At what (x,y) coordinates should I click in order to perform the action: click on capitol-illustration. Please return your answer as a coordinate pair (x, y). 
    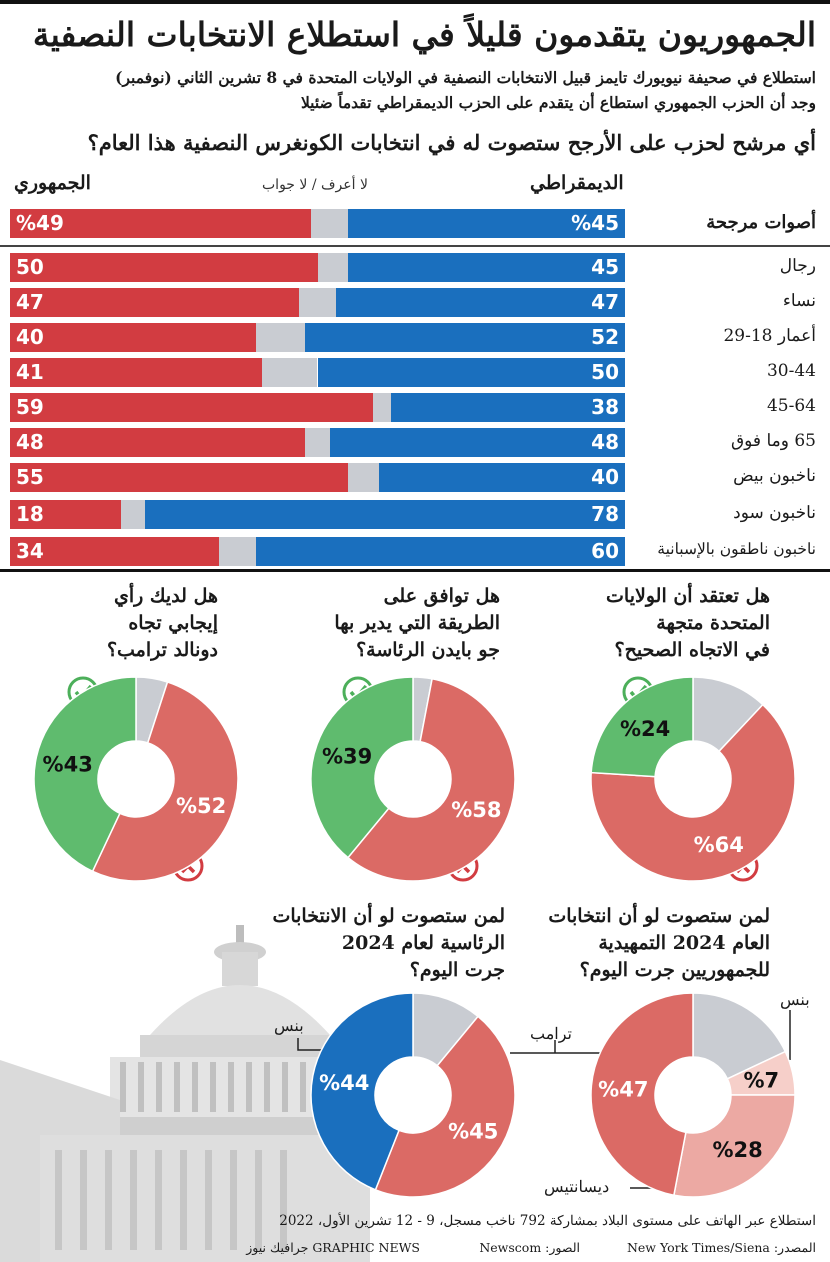
    Looking at the image, I should click on (185, 1093).